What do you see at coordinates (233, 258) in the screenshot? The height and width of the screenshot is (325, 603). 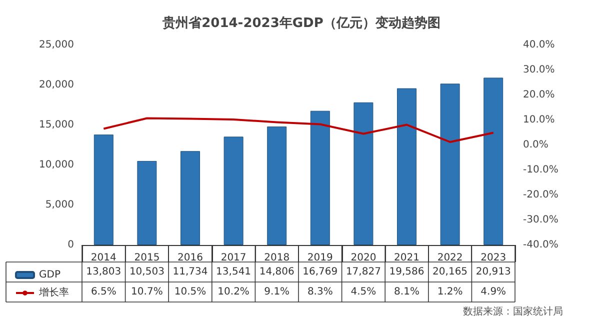 I see `x-tick-label: 2017` at bounding box center [233, 258].